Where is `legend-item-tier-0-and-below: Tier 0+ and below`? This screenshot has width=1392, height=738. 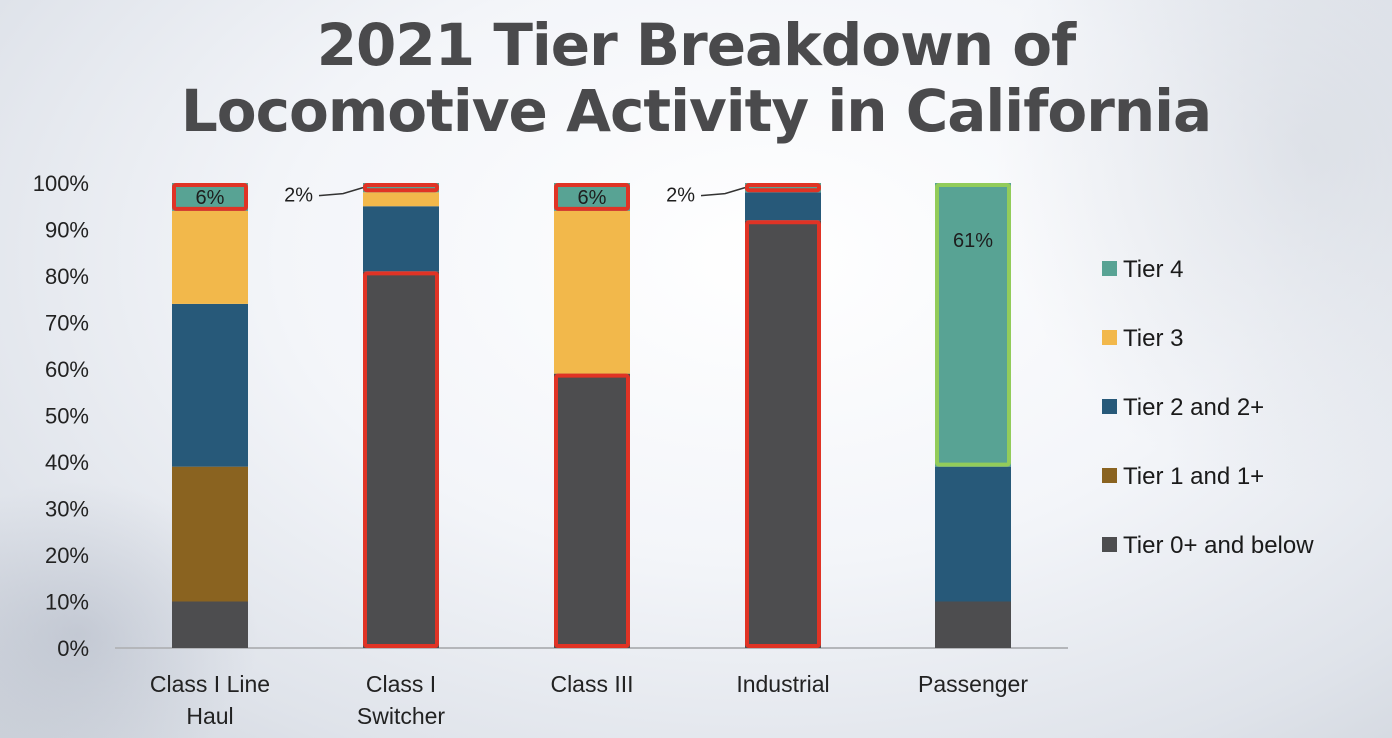 legend-item-tier-0-and-below: Tier 0+ and below is located at coordinates (1208, 545).